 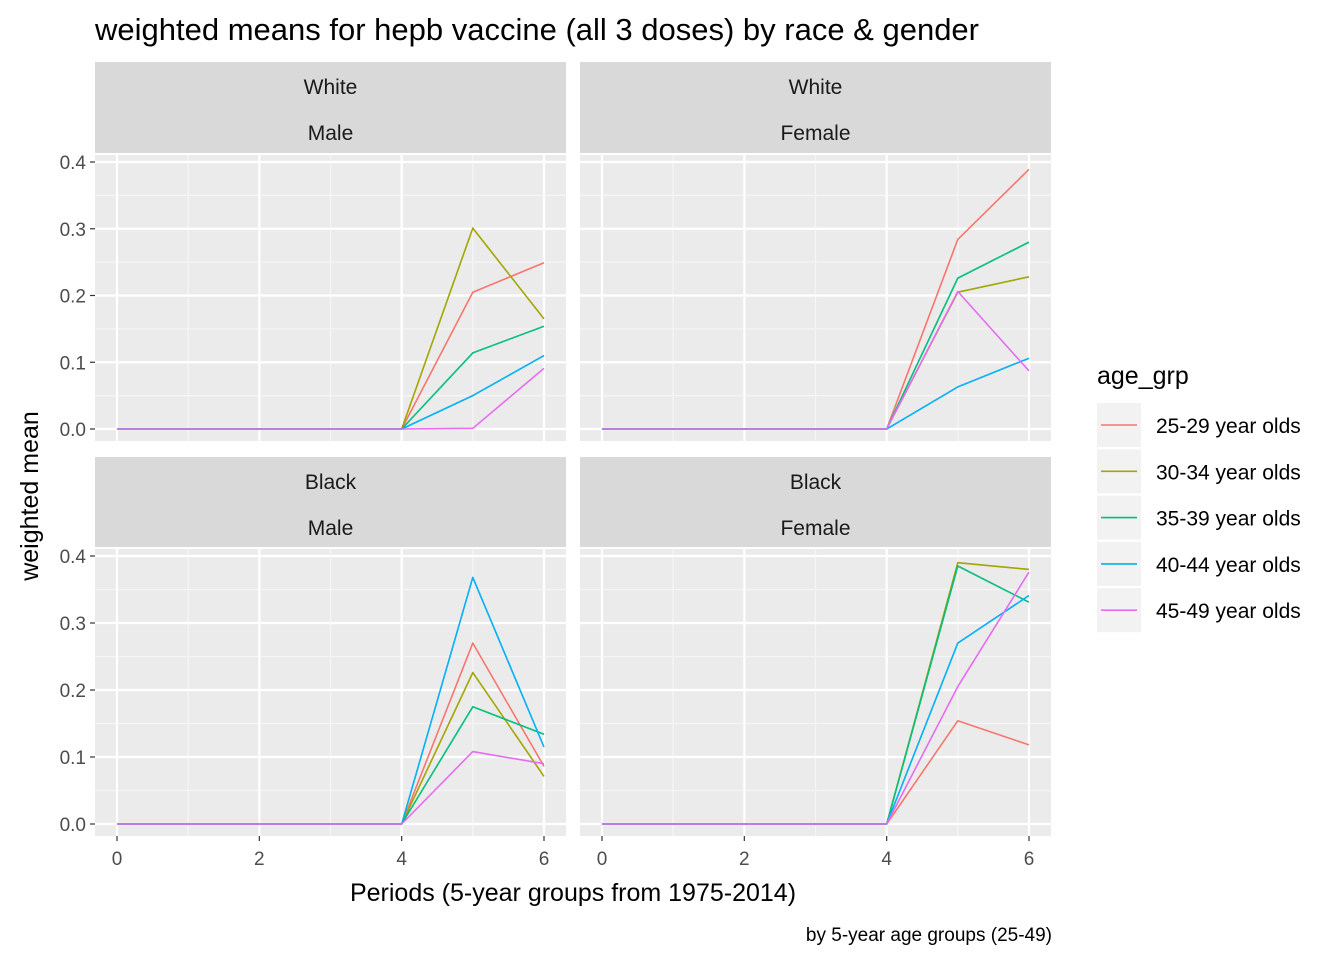 What do you see at coordinates (1228, 426) in the screenshot?
I see `legend-label: 25-29 year olds` at bounding box center [1228, 426].